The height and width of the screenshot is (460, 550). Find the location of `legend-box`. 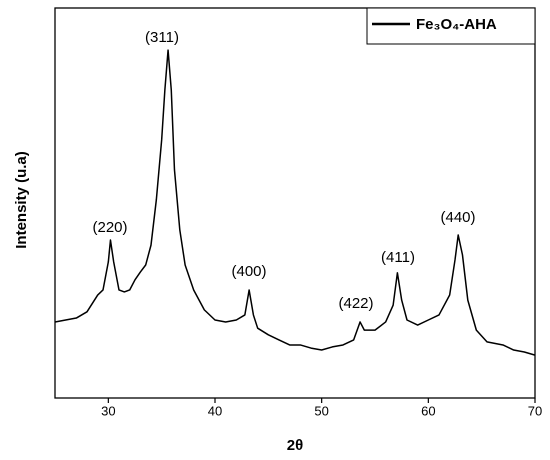

legend-box is located at coordinates (451, 26).